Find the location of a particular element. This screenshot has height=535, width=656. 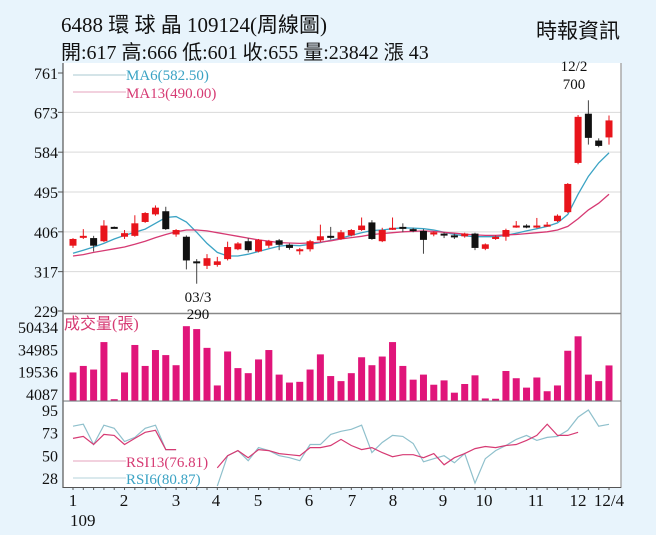

price-tick-label: 495 is located at coordinates (46, 193).